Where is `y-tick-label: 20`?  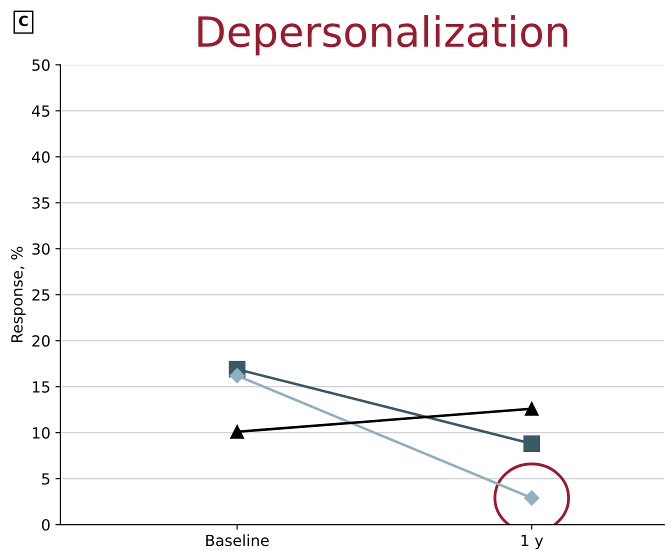
y-tick-label: 20 is located at coordinates (41, 341).